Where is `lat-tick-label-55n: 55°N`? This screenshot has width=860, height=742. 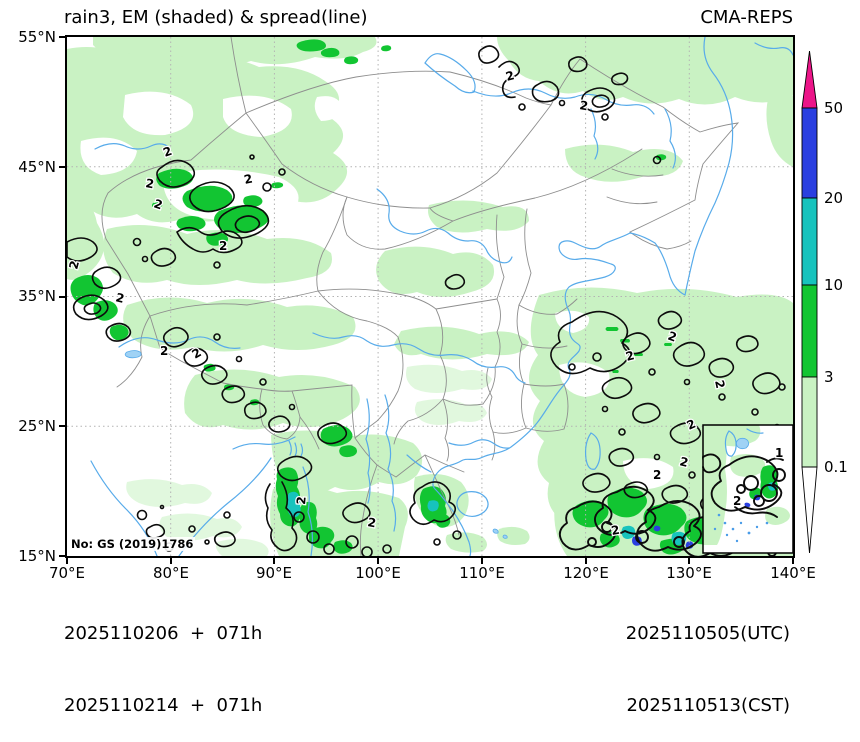 lat-tick-label-55n: 55°N is located at coordinates (37, 37).